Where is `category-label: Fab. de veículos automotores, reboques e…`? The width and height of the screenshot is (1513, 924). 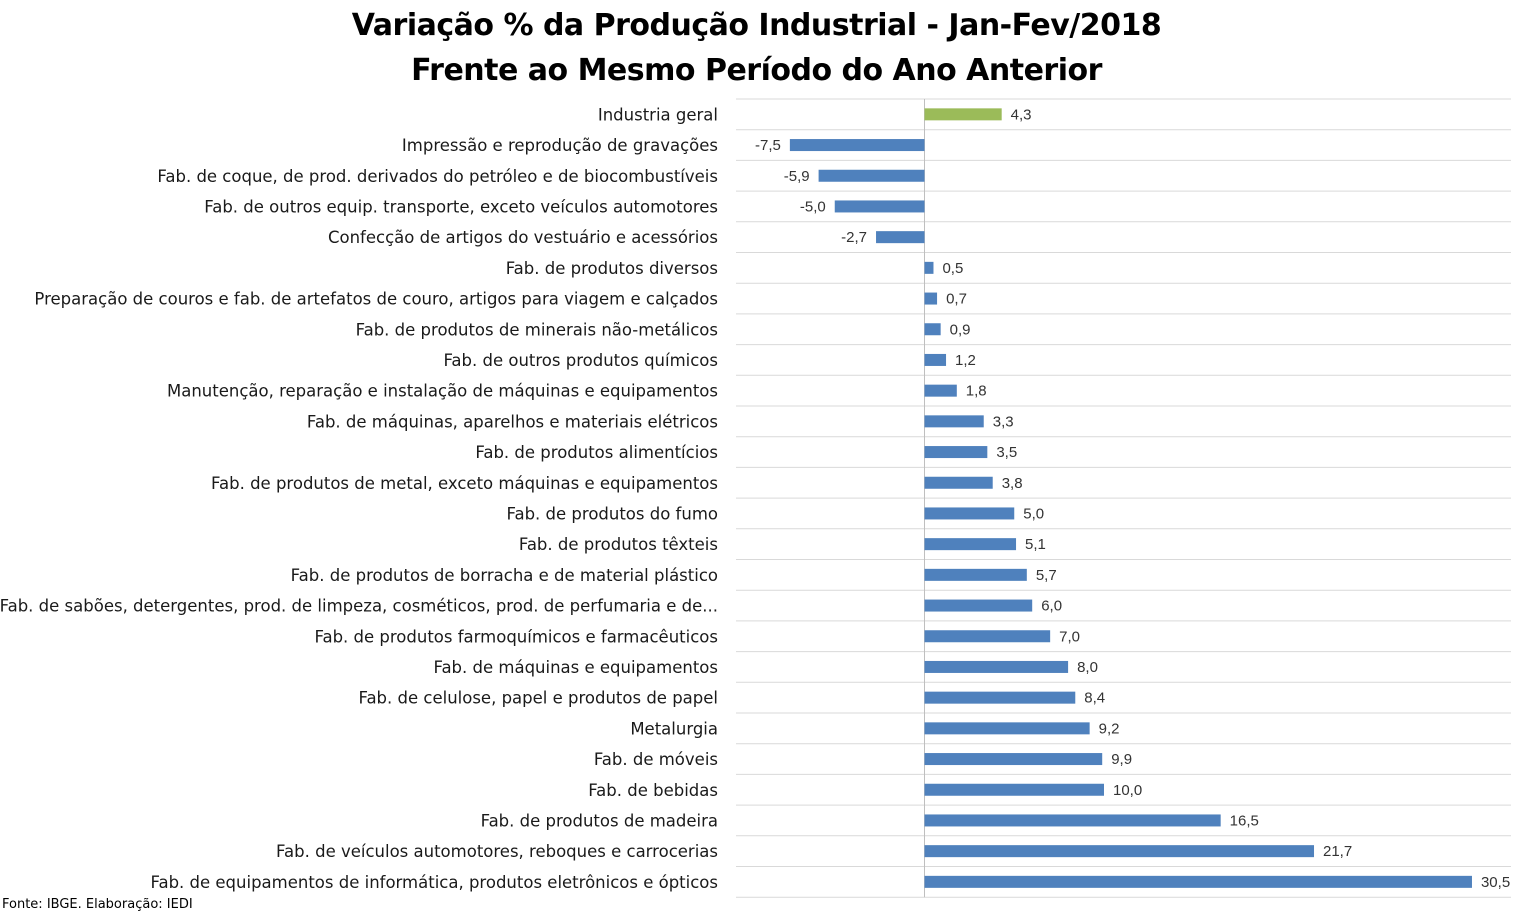 category-label: Fab. de veículos automotores, reboques e… is located at coordinates (497, 851).